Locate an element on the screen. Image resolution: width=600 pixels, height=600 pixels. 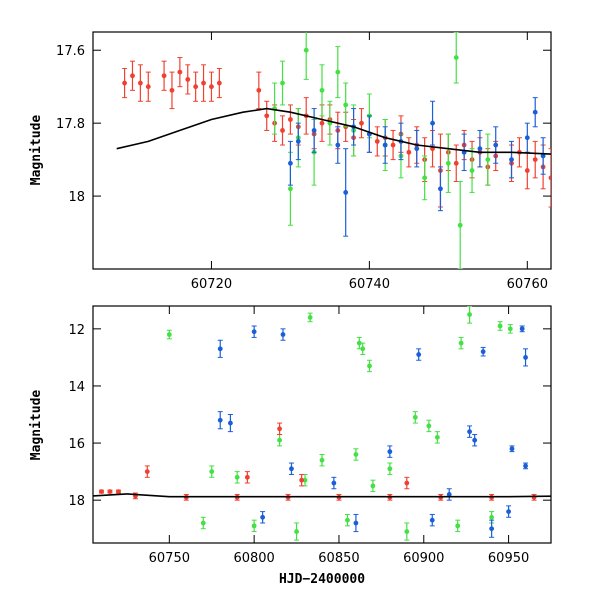
bottom-model-curve is located at coordinates (322, 495).